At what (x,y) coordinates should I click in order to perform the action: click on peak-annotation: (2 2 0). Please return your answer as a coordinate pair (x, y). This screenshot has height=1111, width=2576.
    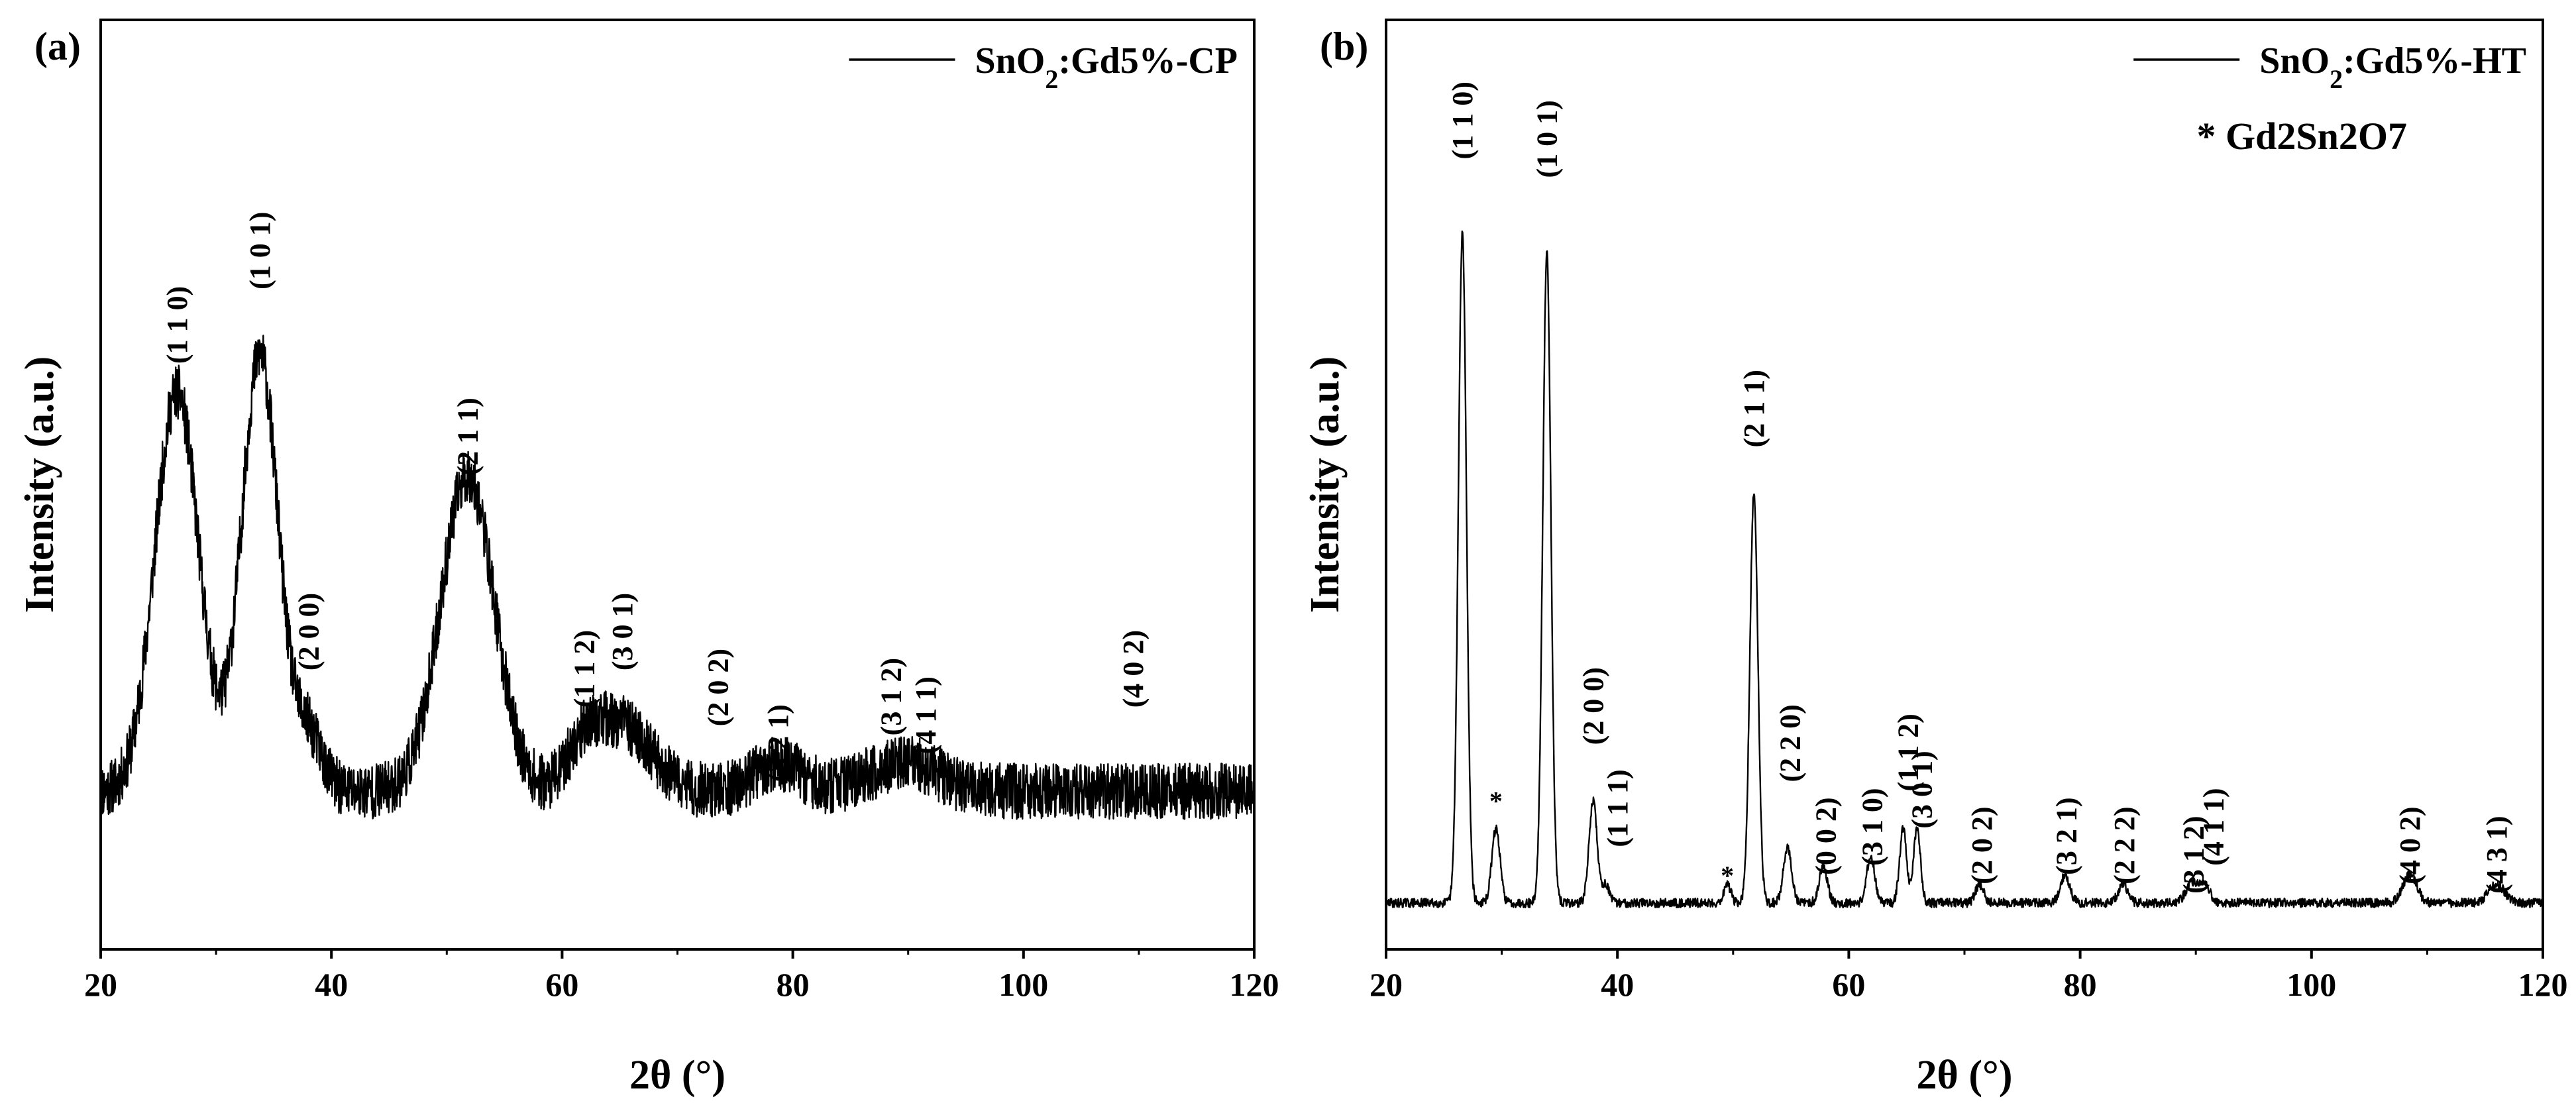
    Looking at the image, I should click on (1790, 743).